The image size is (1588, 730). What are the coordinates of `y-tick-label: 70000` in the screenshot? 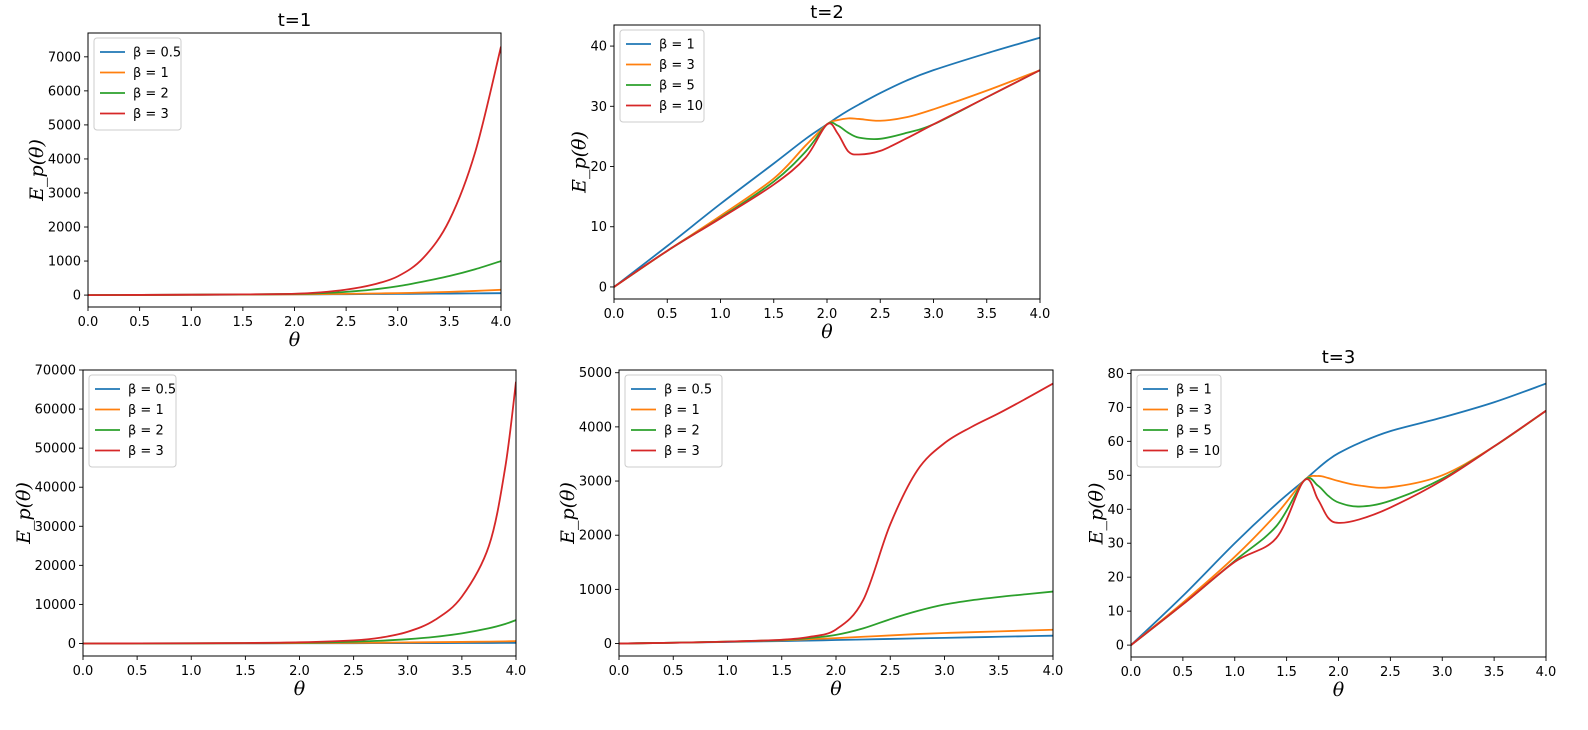 It's located at (55, 371).